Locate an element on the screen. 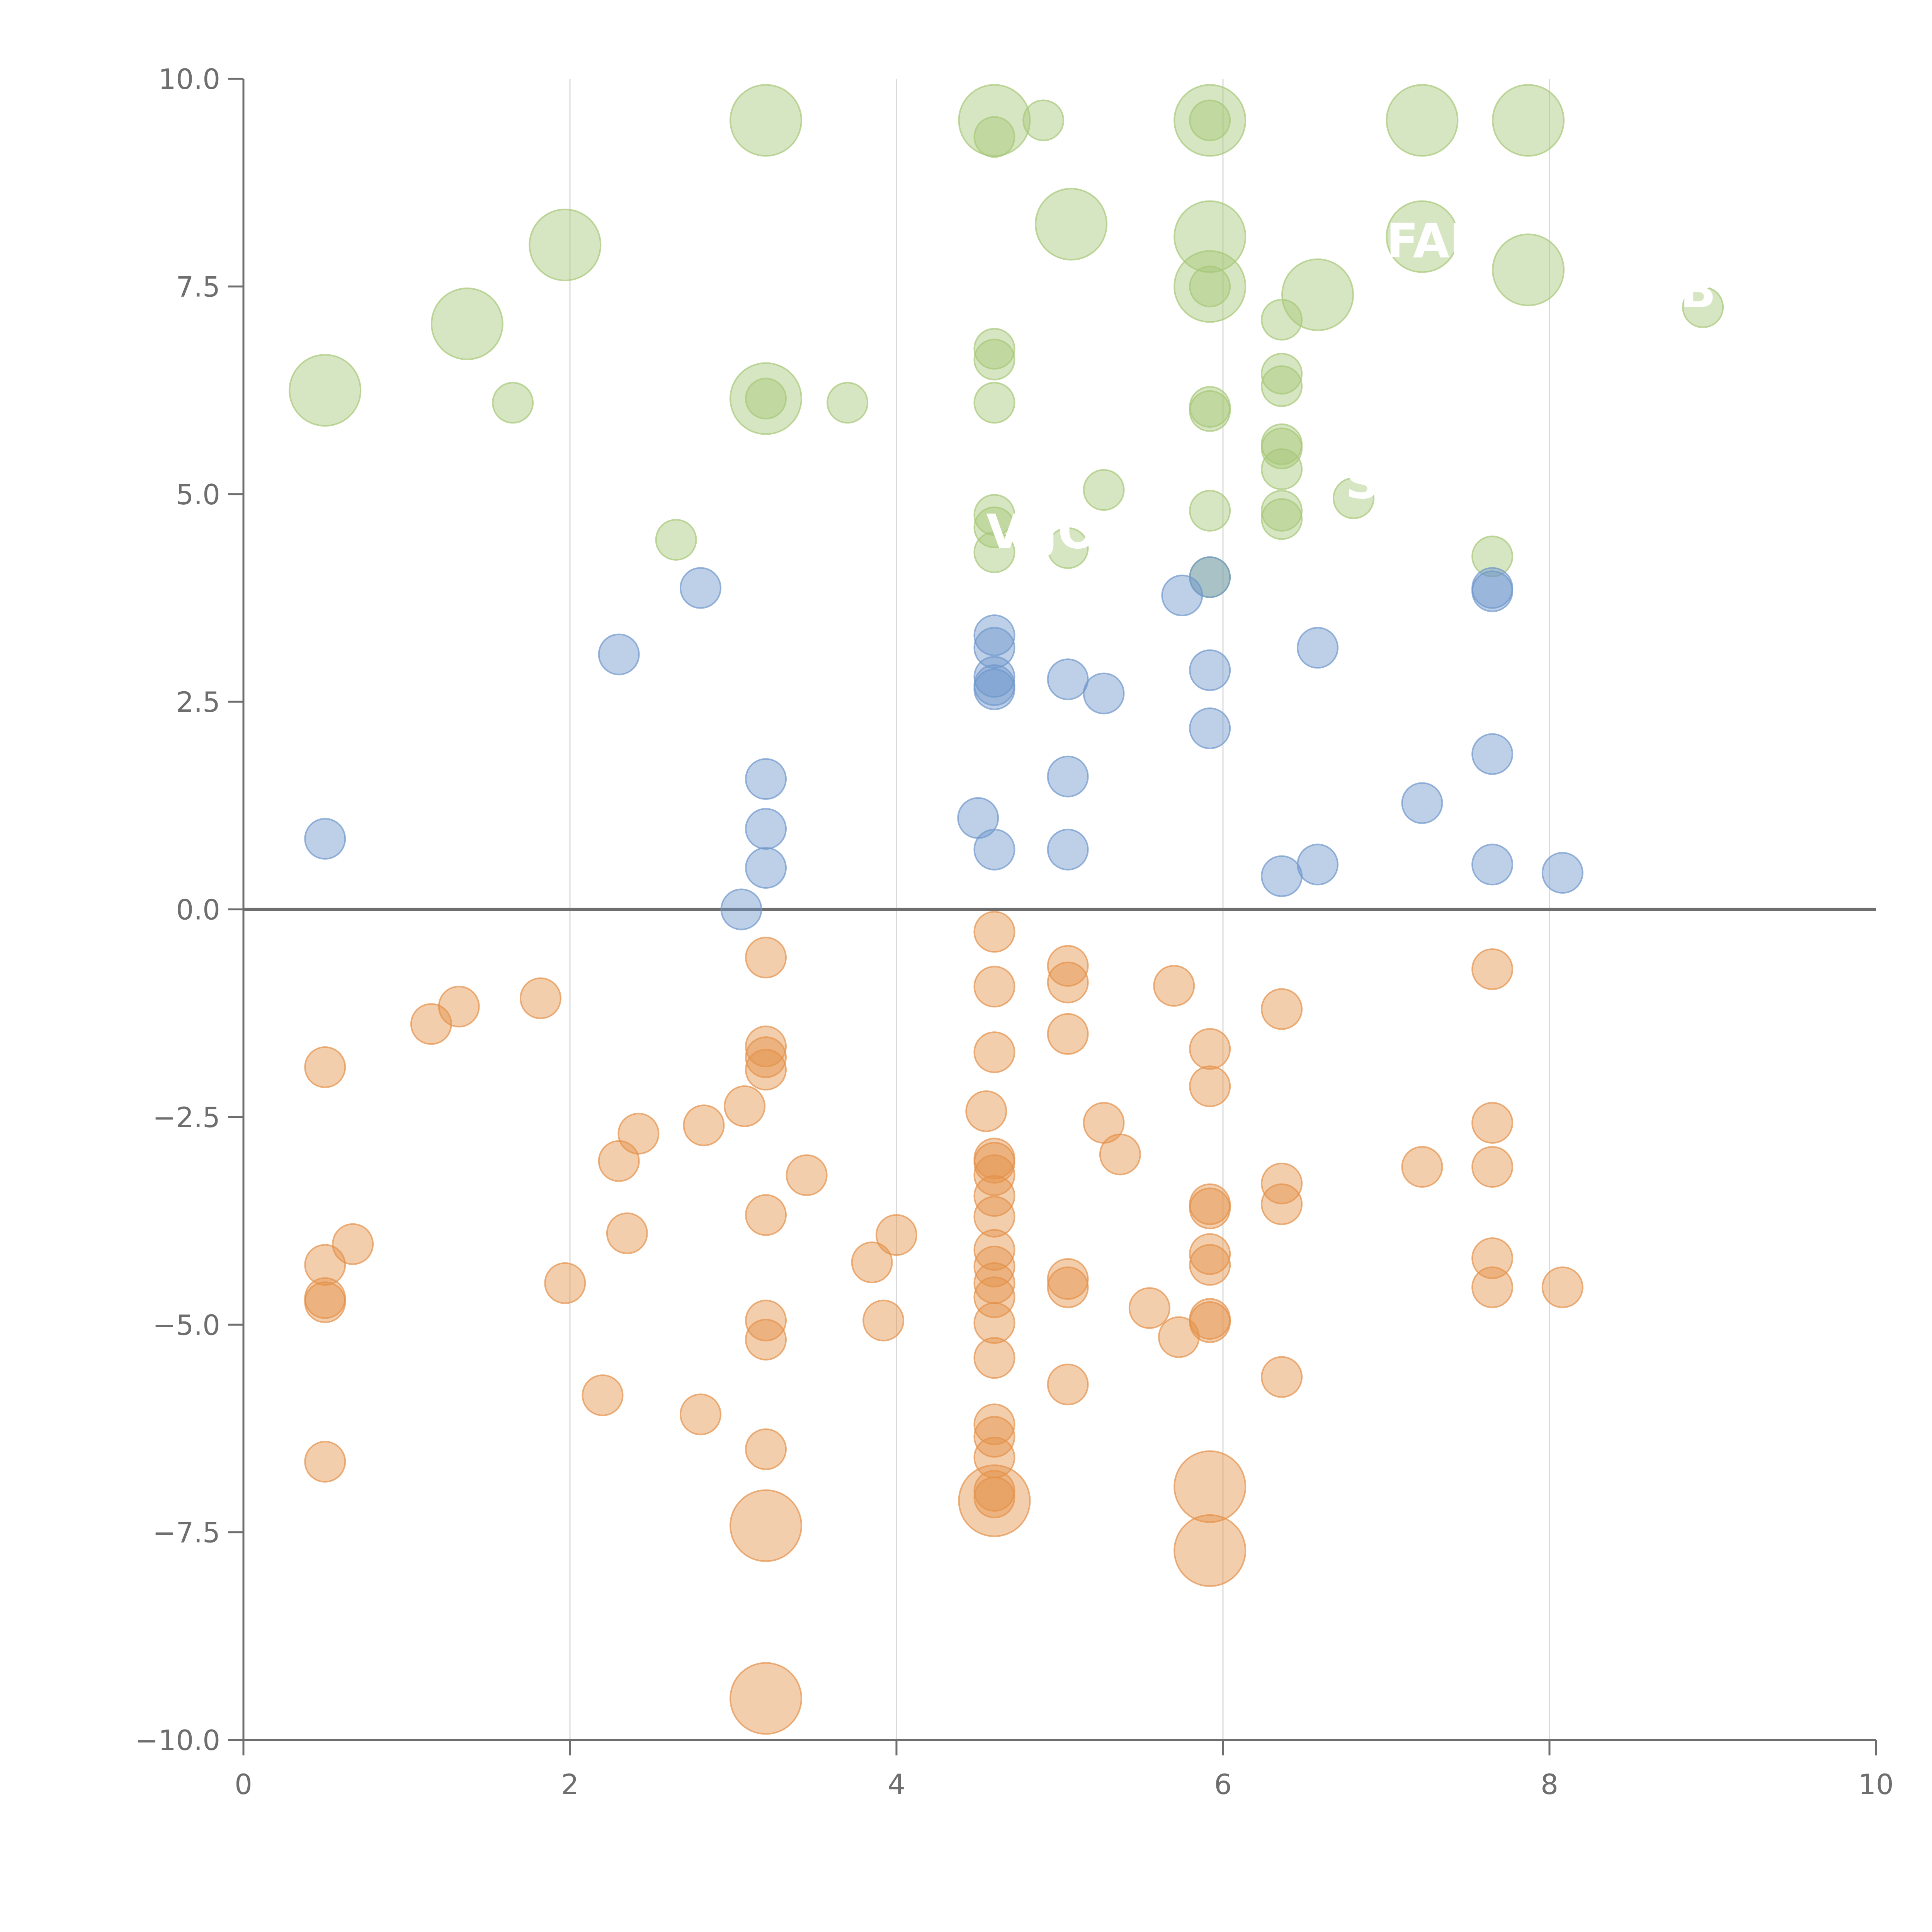 The height and width of the screenshot is (1932, 1932). y-tick-label: −5.0 is located at coordinates (186, 1325).